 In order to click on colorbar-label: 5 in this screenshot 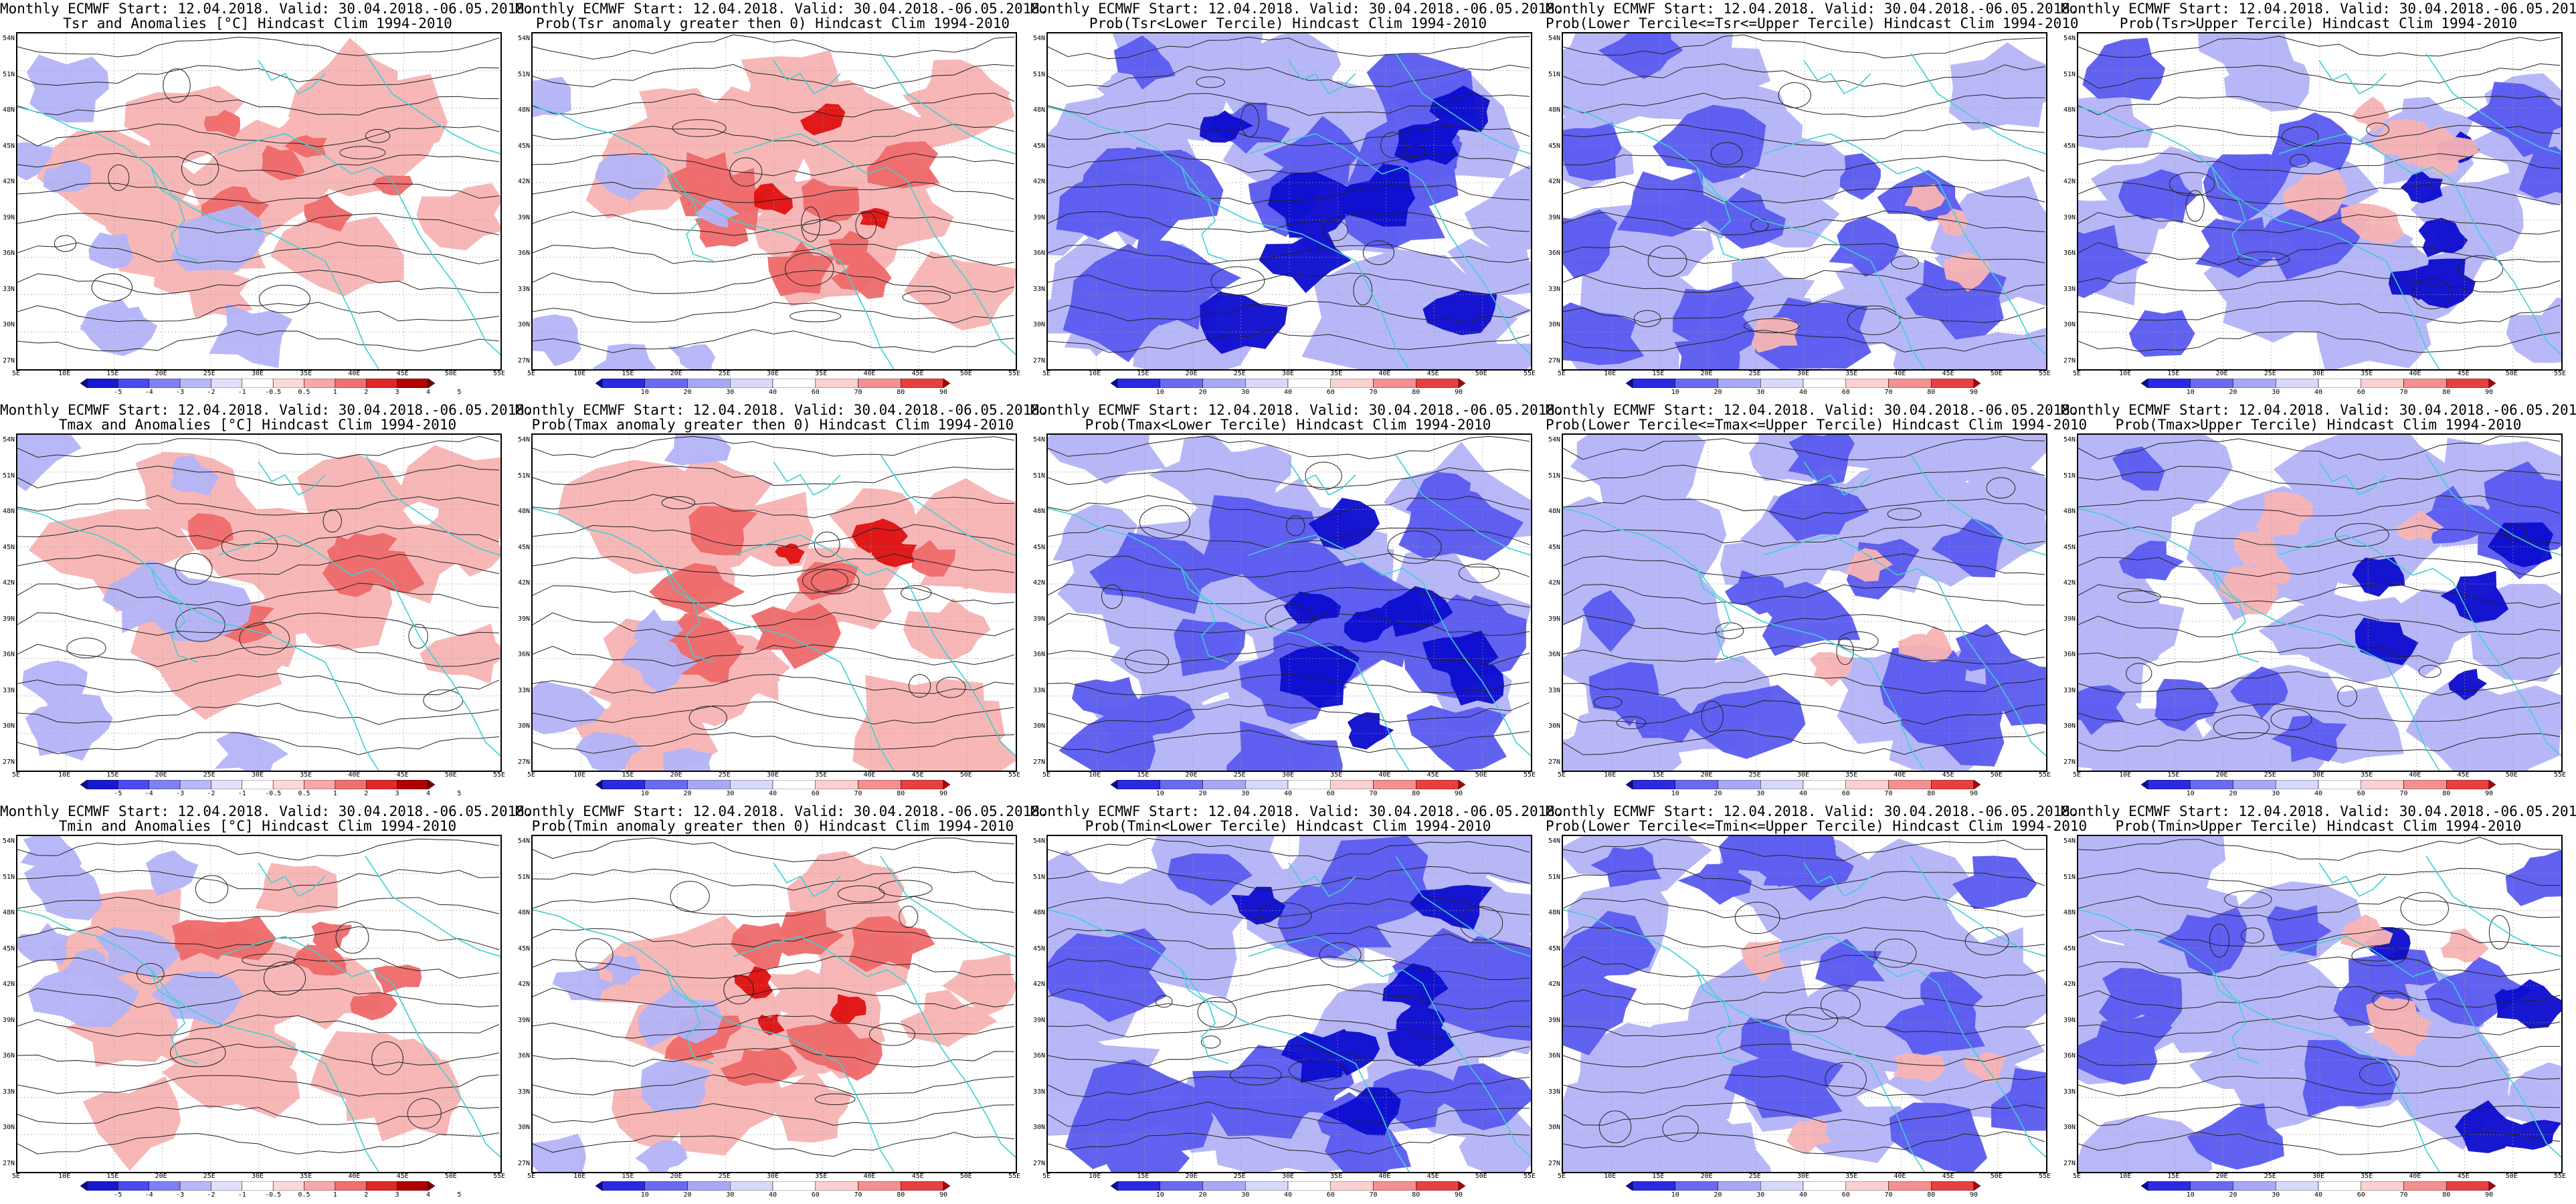, I will do `click(459, 793)`.